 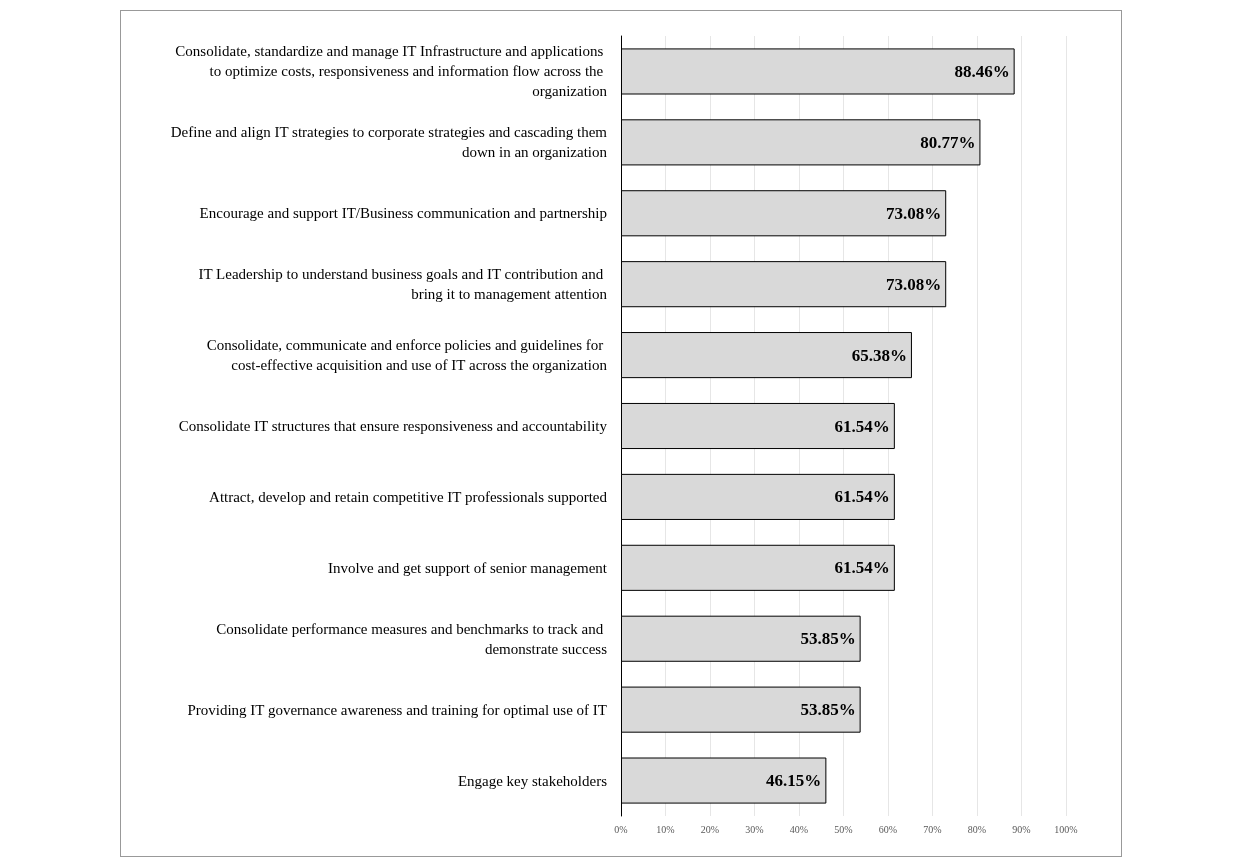 What do you see at coordinates (397, 709) in the screenshot?
I see `y-tick-label: Providing IT governance awareness and training for optimal use of IT` at bounding box center [397, 709].